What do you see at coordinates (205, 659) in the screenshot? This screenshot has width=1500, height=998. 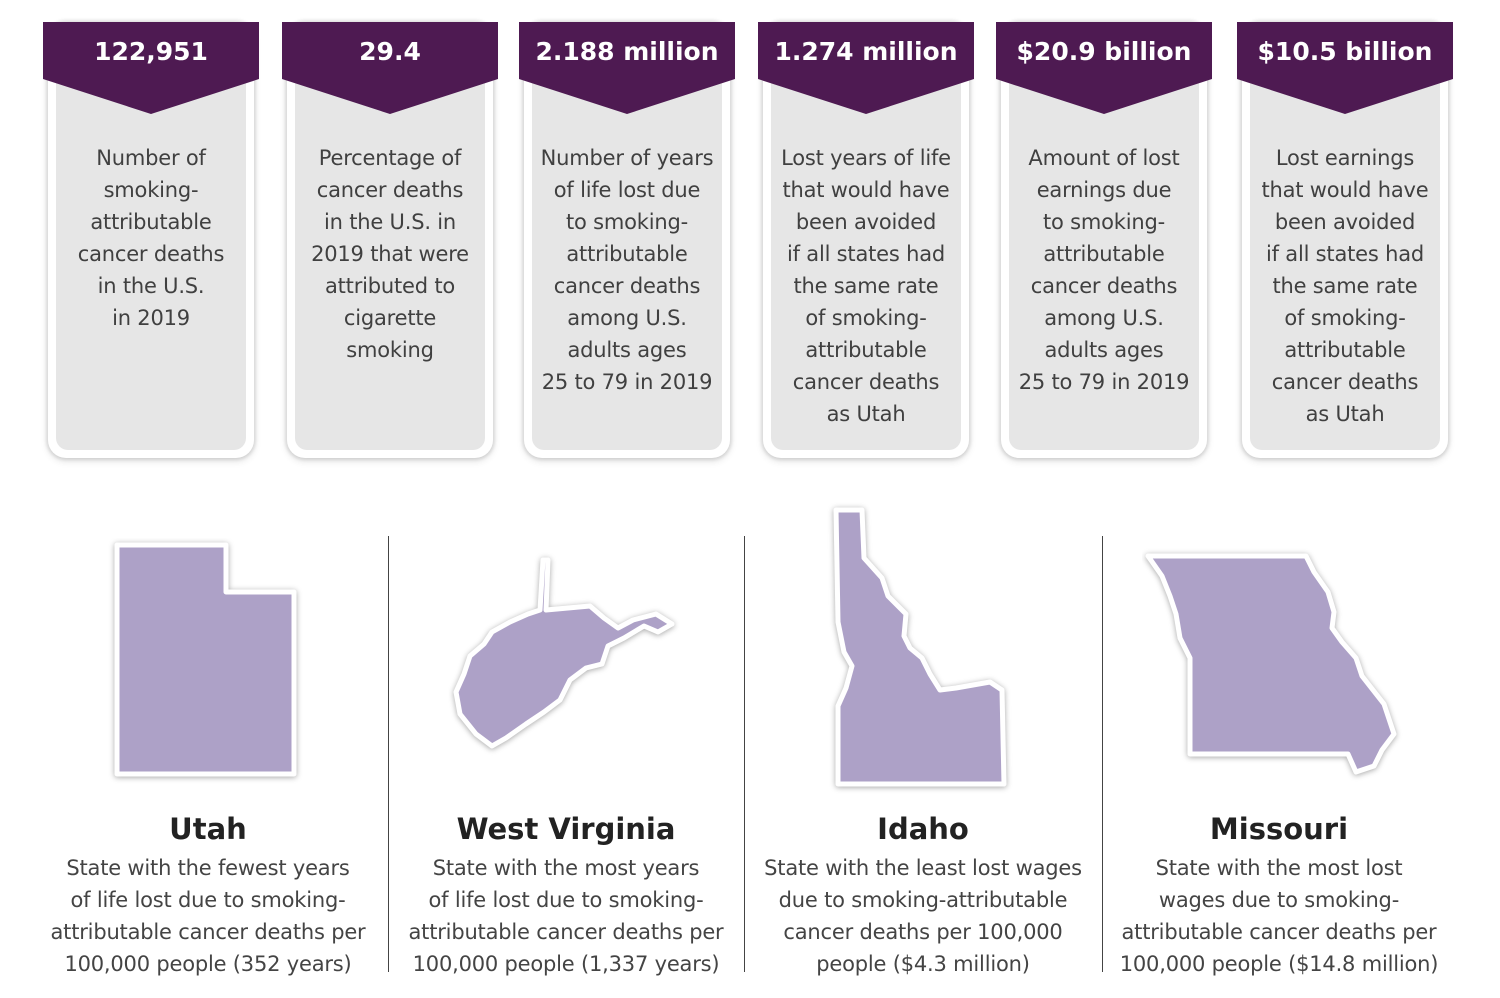 I see `utah-state-icon` at bounding box center [205, 659].